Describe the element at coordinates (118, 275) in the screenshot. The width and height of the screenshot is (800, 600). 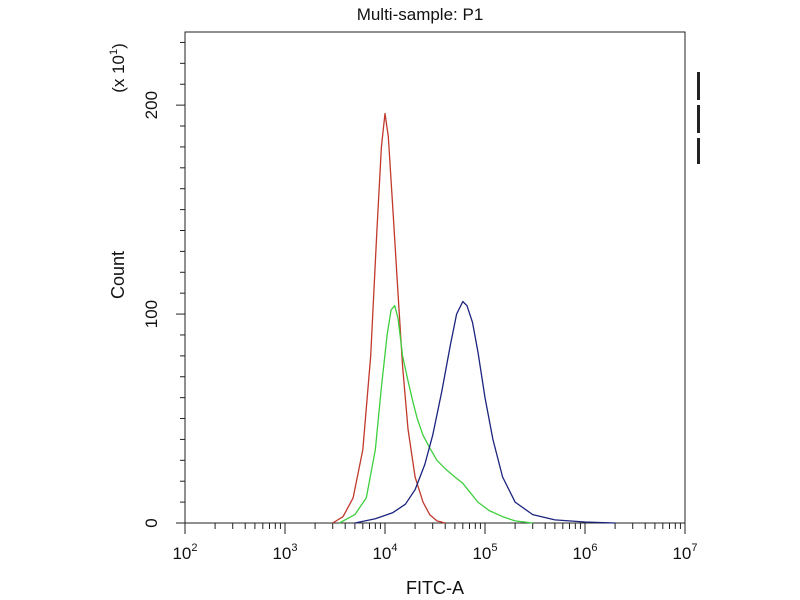
I see `y-axis-label: Count` at that location.